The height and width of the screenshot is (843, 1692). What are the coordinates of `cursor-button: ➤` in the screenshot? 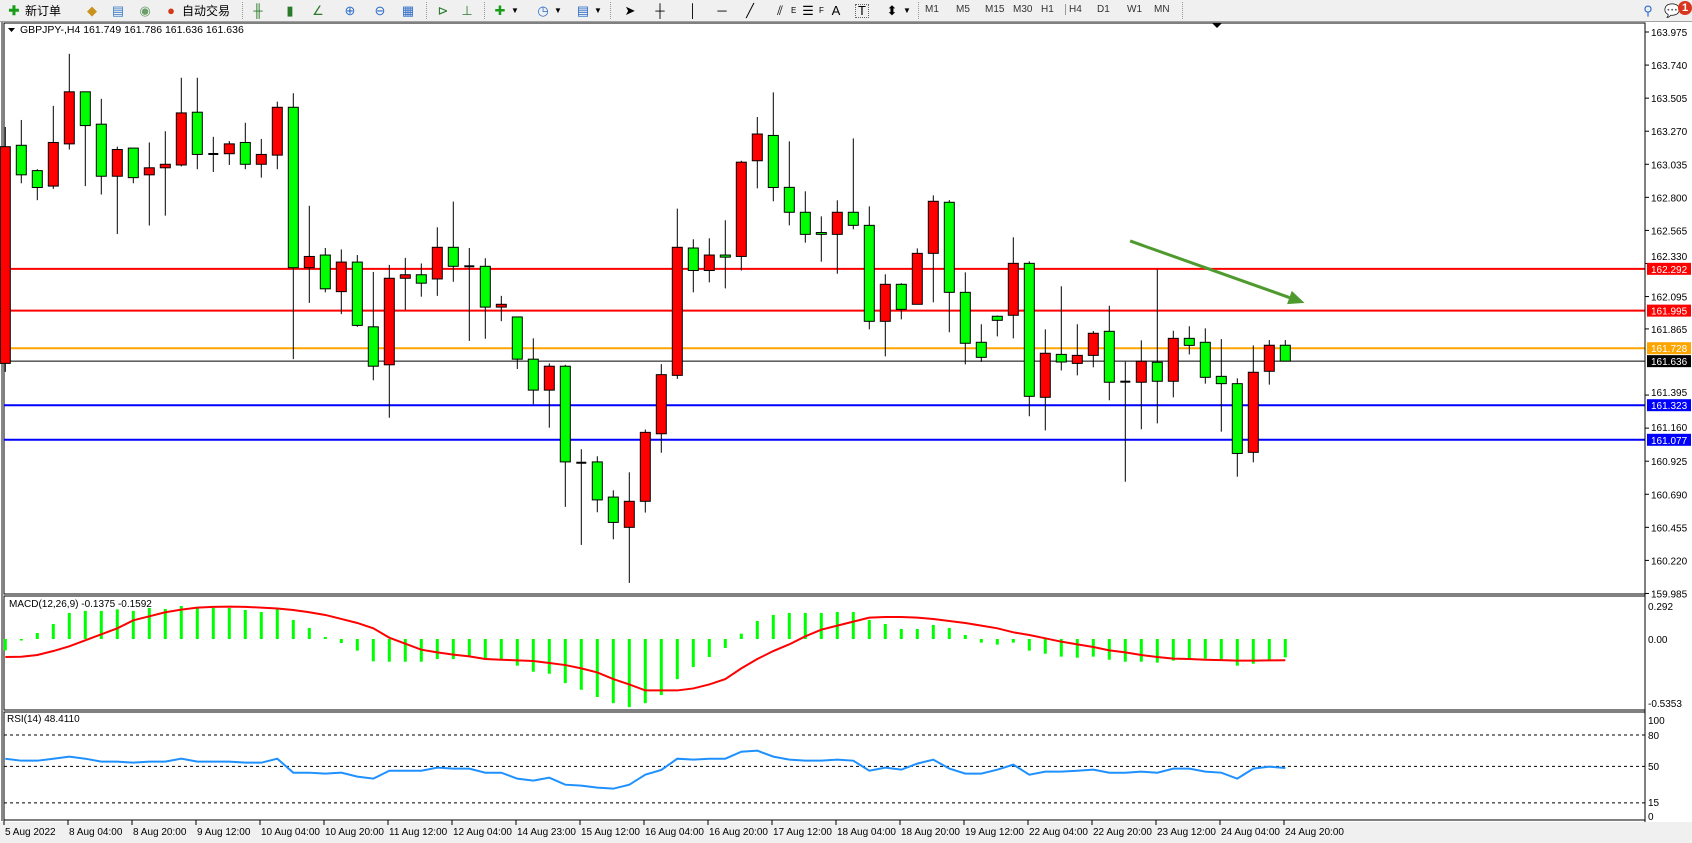 It's located at (630, 10).